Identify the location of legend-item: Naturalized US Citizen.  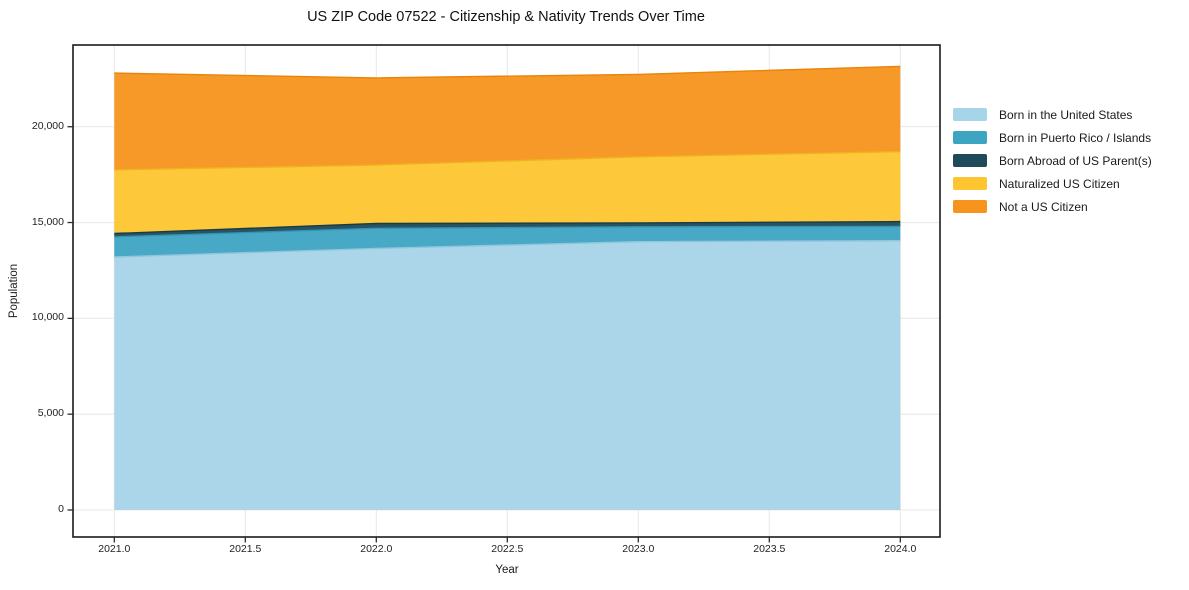
(1052, 183).